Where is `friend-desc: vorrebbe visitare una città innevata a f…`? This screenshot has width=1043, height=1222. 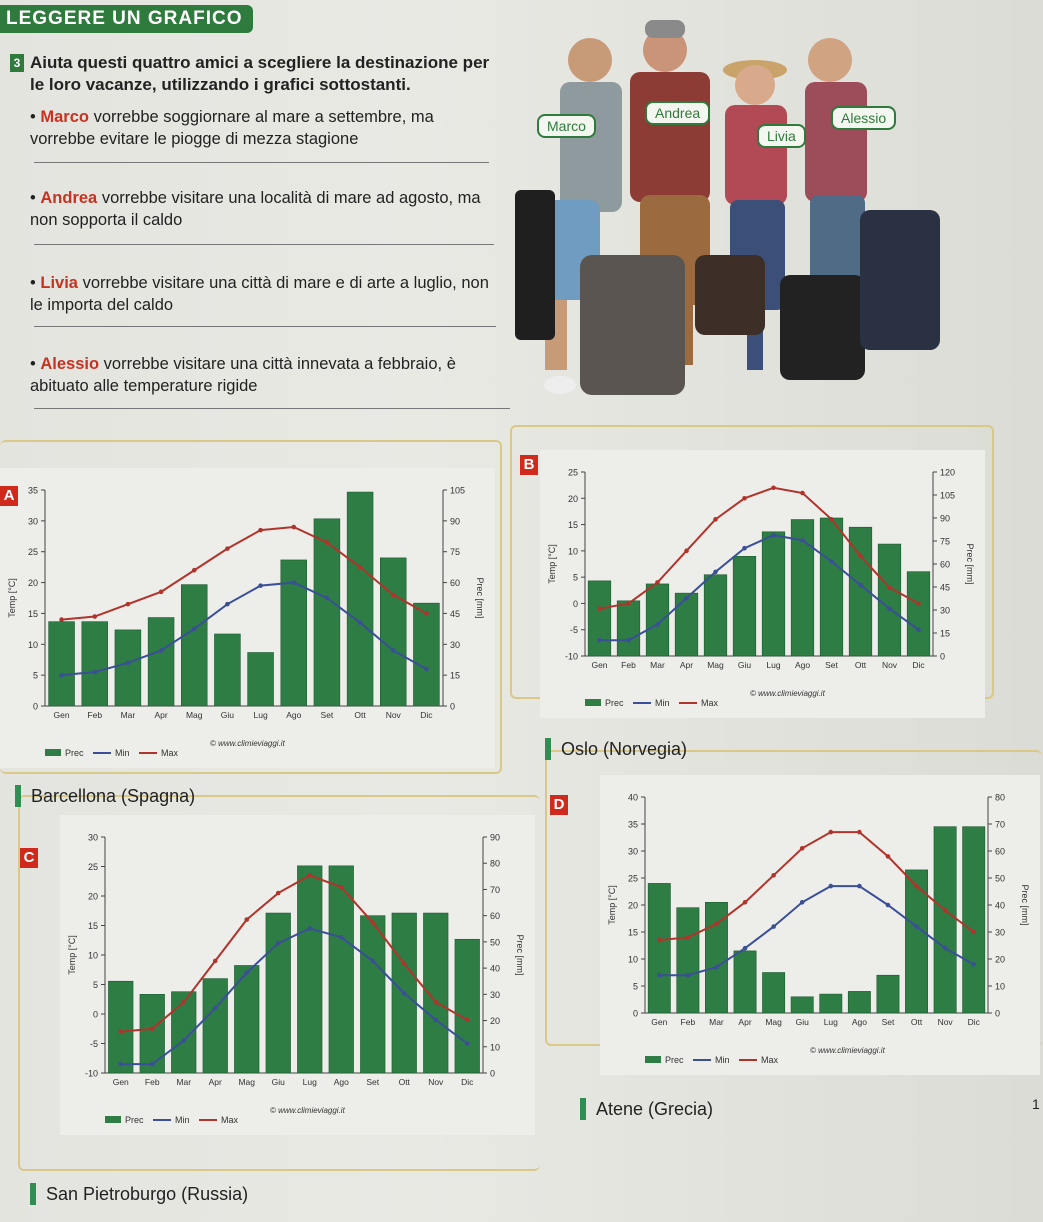
friend-desc: vorrebbe visitare una città innevata a f… is located at coordinates (243, 375).